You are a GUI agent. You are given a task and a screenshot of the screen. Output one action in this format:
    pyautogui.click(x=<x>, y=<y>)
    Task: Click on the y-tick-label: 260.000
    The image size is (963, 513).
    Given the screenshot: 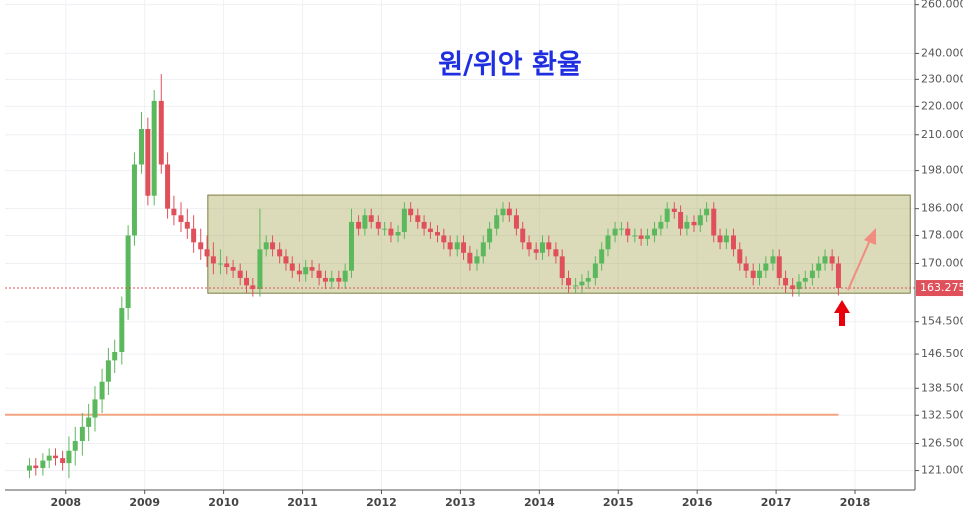 What is the action you would take?
    pyautogui.click(x=942, y=5)
    